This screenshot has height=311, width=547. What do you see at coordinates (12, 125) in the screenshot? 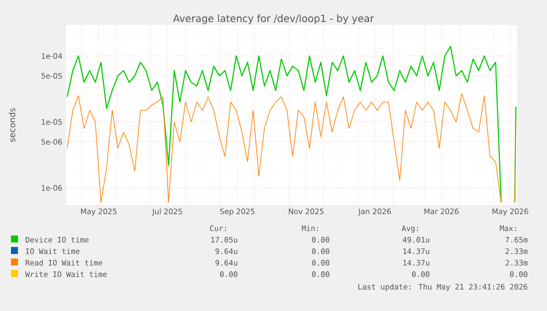
I see `y-axis-title: seconds` at bounding box center [12, 125].